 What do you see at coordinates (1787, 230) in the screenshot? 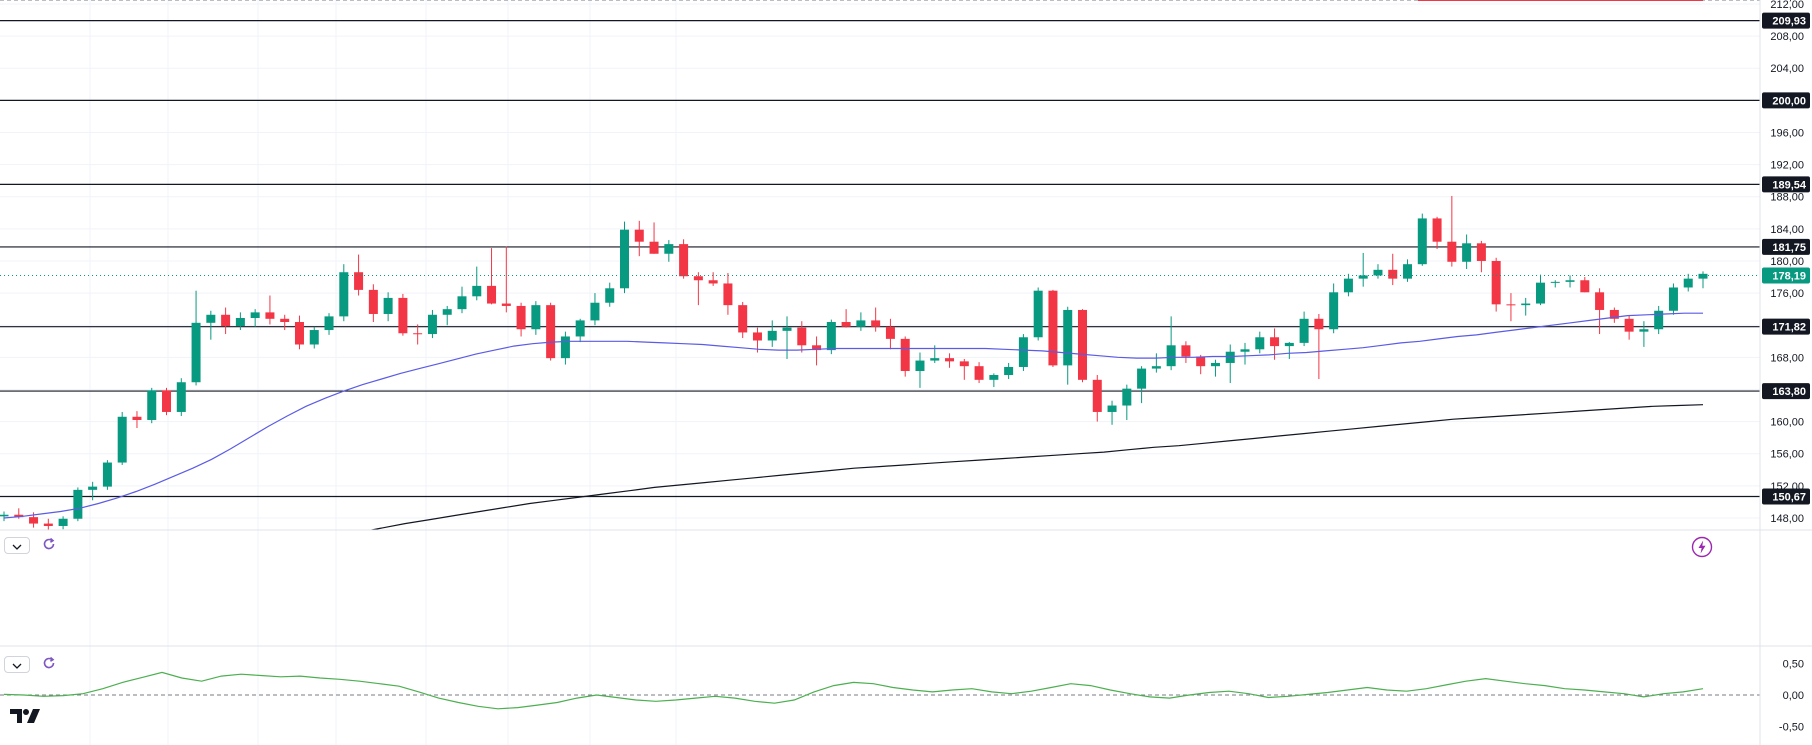
I see `axis-tick-label: 184,00` at bounding box center [1787, 230].